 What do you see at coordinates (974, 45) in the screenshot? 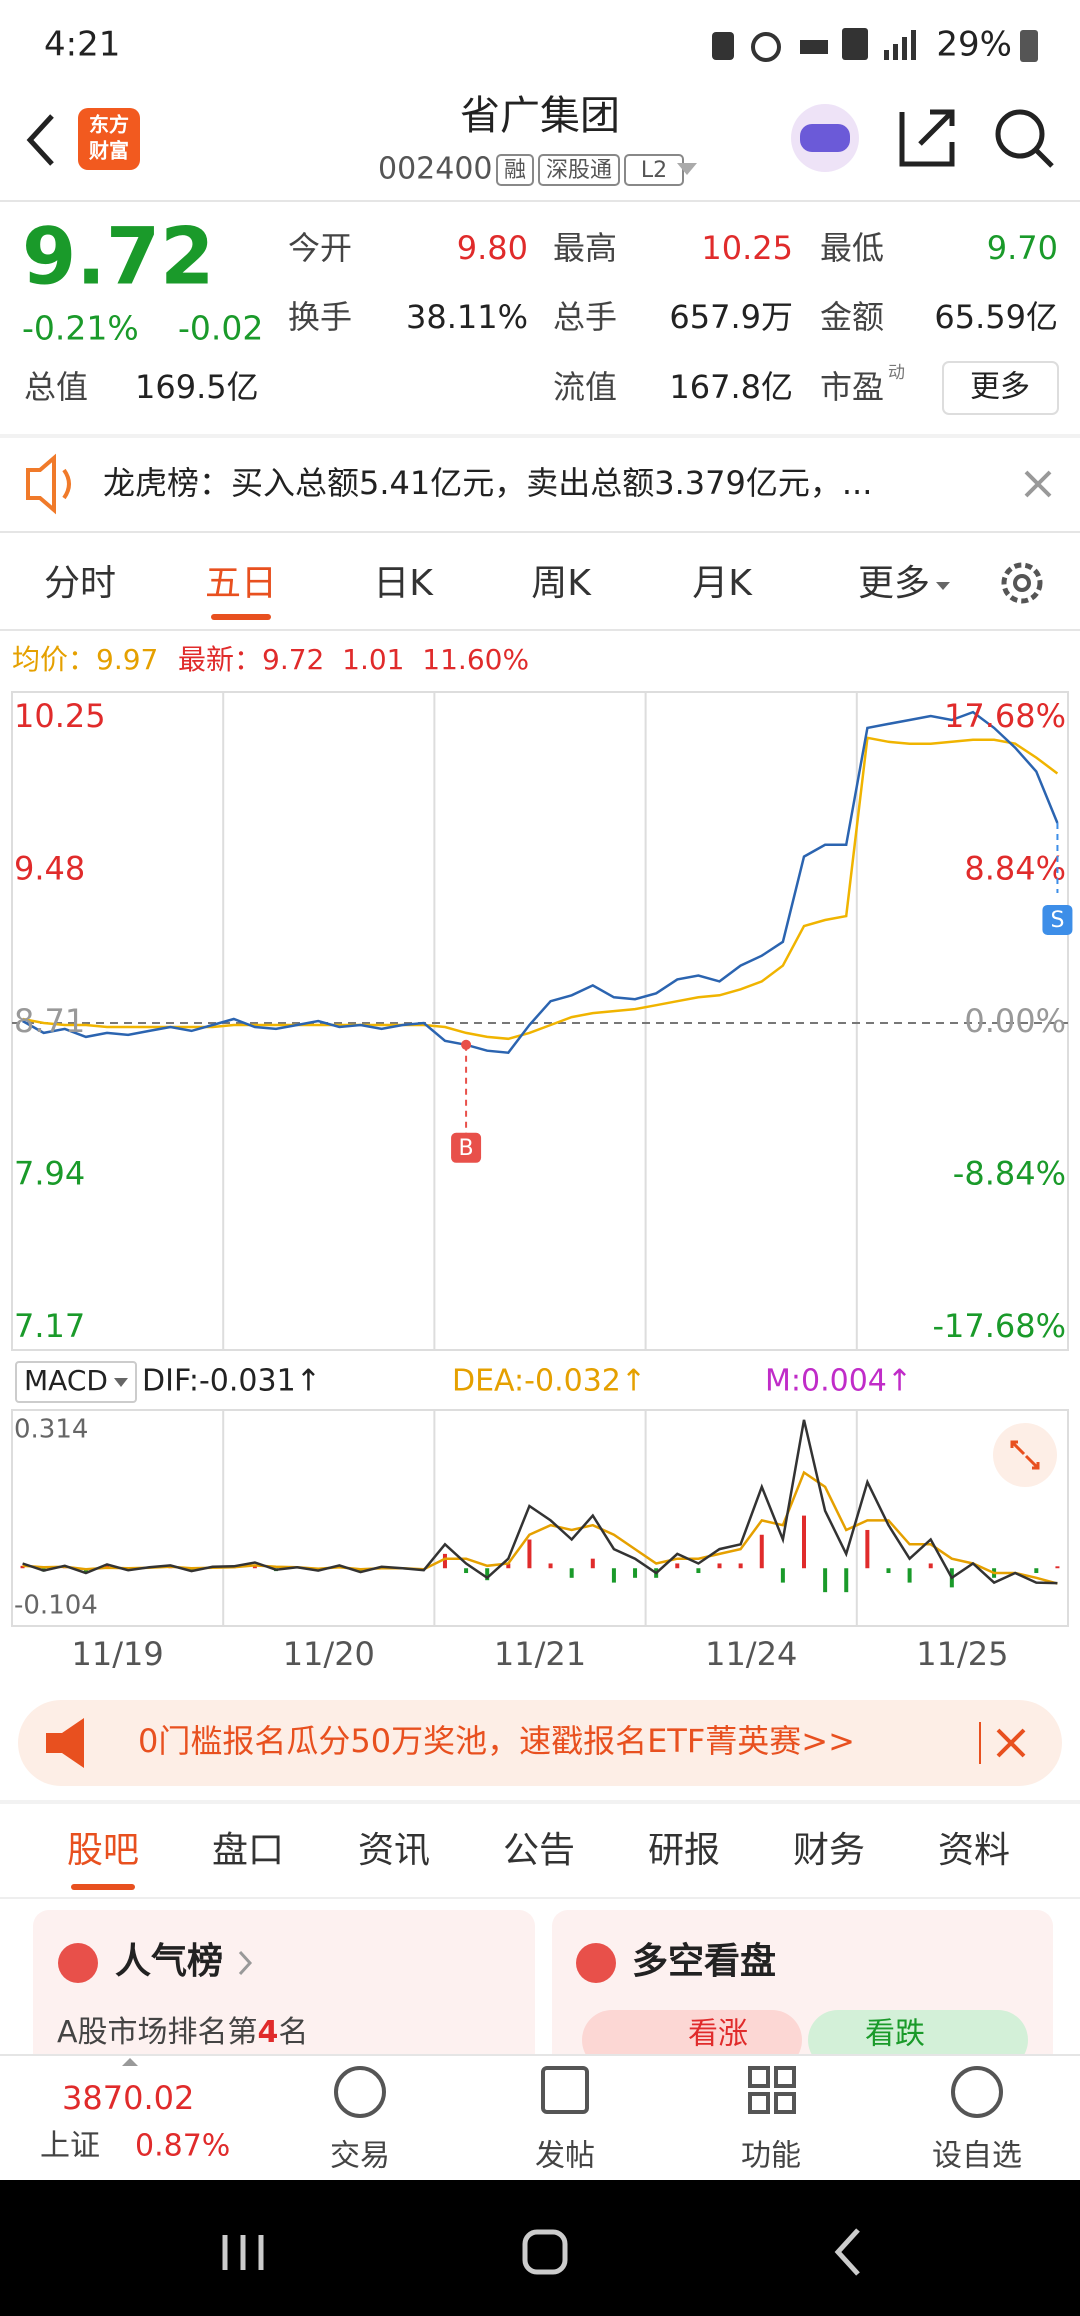
I see `status-battery: 29%` at bounding box center [974, 45].